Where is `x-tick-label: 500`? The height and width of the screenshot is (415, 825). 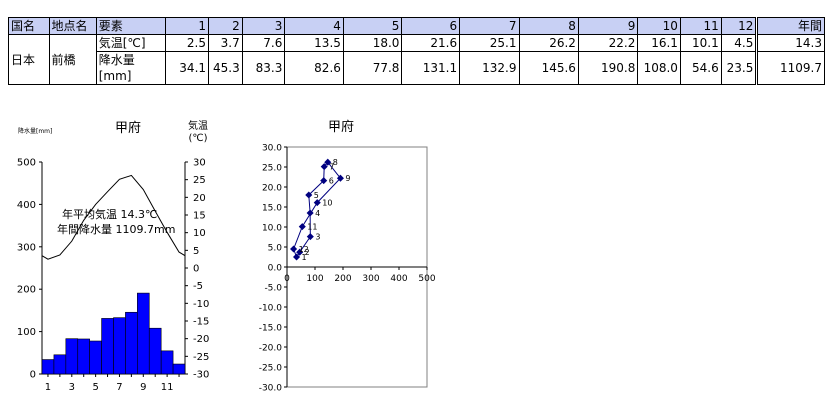 x-tick-label: 500 is located at coordinates (426, 279).